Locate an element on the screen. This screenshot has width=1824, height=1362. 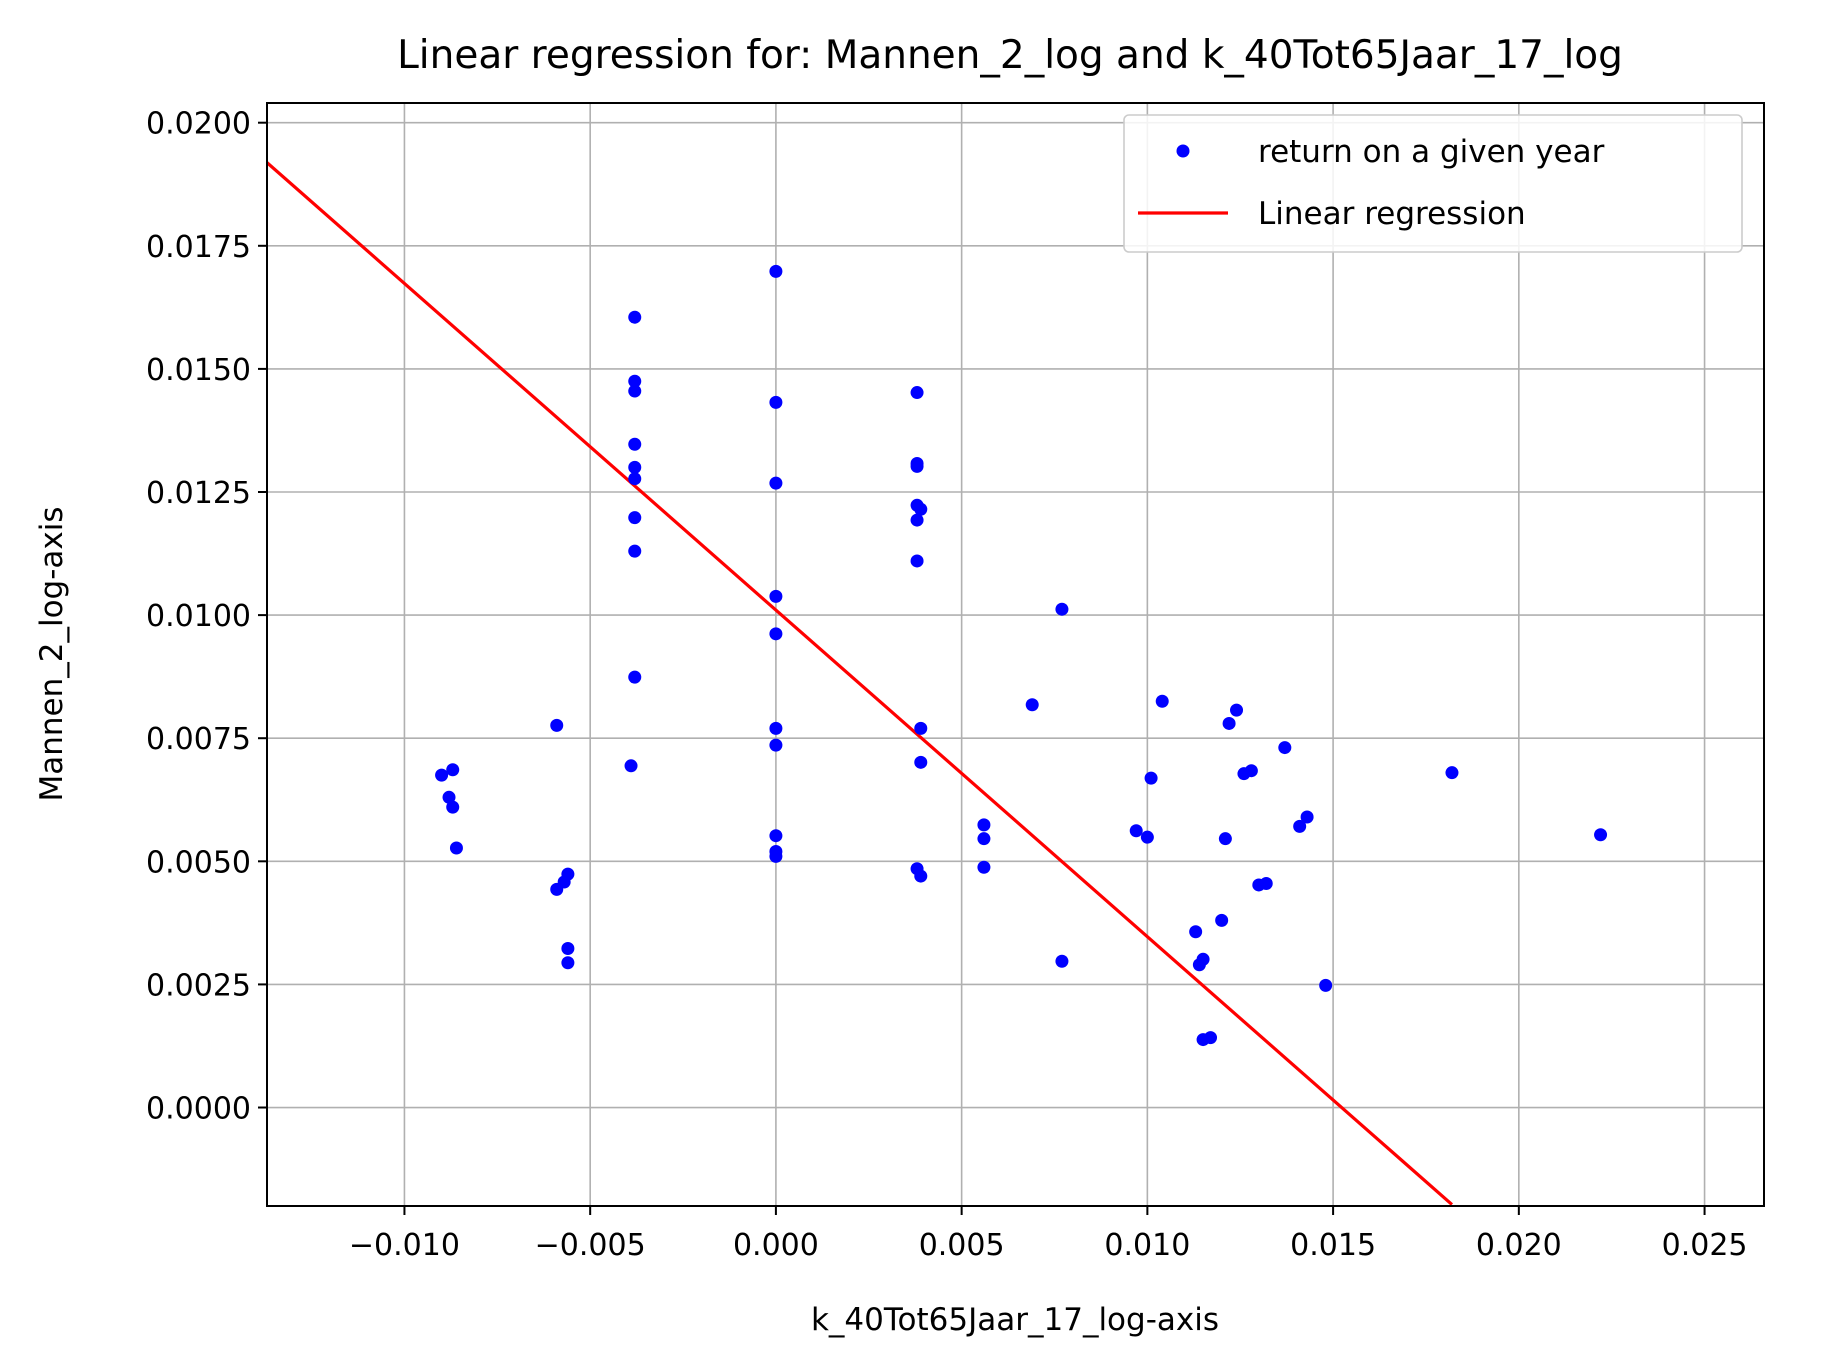
legend-scatter-marker is located at coordinates (1183, 151).